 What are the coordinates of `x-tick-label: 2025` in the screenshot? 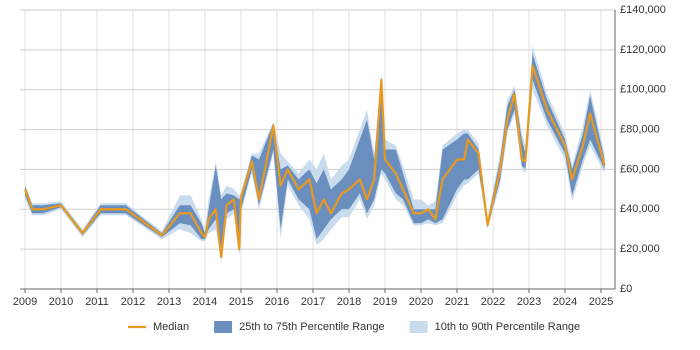 It's located at (601, 302).